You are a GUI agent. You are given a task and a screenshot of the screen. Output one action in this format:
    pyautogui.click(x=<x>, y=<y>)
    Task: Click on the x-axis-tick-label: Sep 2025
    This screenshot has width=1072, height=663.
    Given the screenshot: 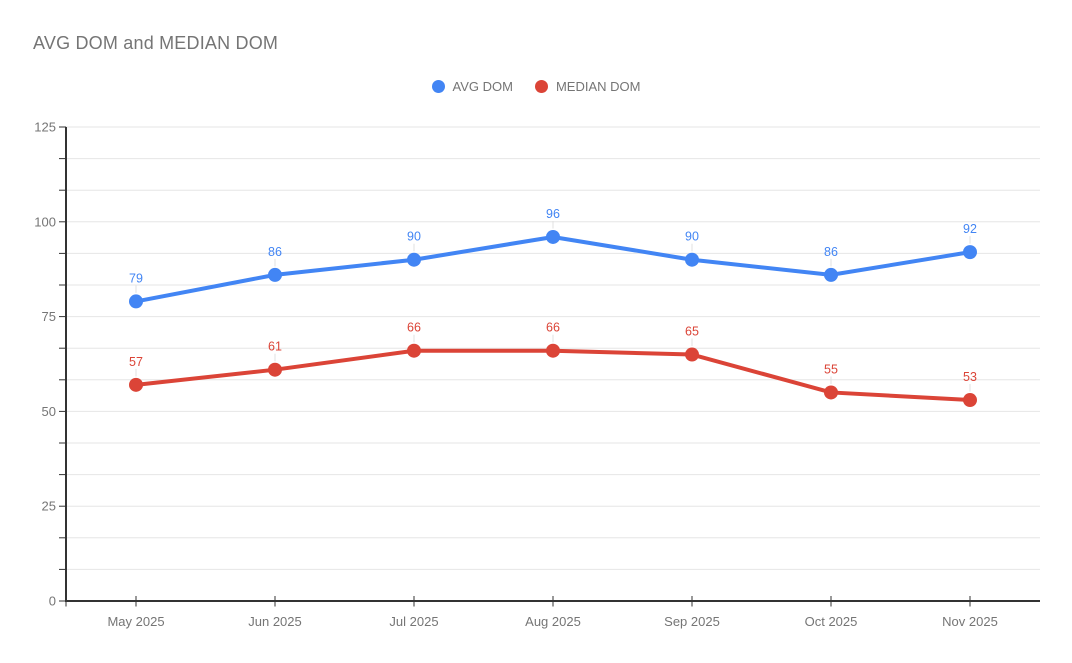 What is the action you would take?
    pyautogui.click(x=692, y=621)
    